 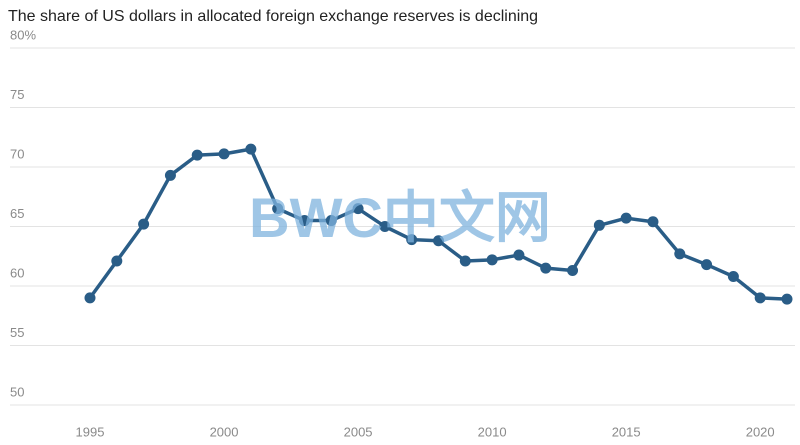 What do you see at coordinates (23, 34) in the screenshot?
I see `y-tick-label: 80%` at bounding box center [23, 34].